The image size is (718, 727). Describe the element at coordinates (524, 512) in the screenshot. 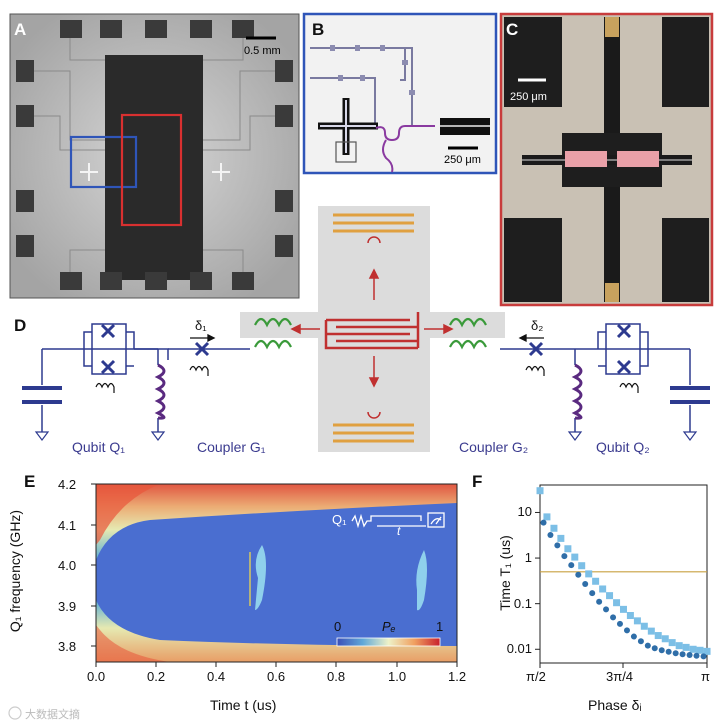

I see `f-ytick-label: 10` at that location.